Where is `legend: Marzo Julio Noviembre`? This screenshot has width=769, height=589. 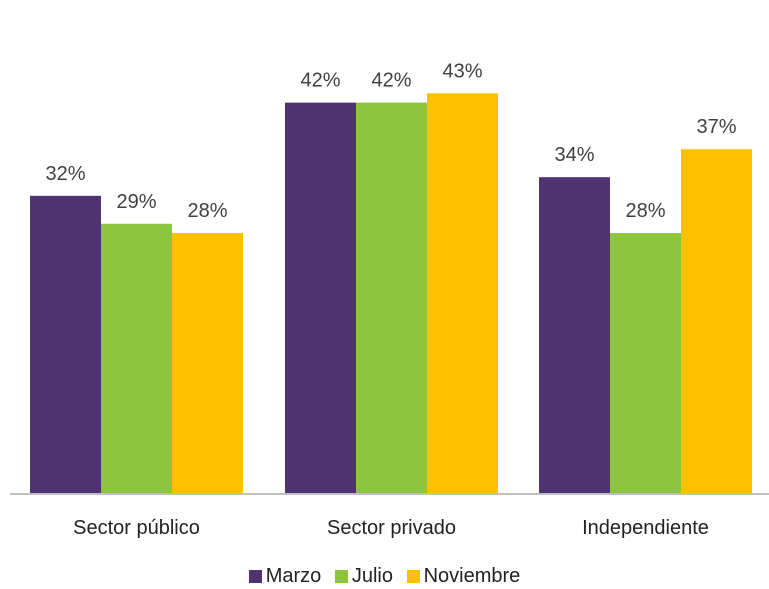
legend: Marzo Julio Noviembre is located at coordinates (384, 577).